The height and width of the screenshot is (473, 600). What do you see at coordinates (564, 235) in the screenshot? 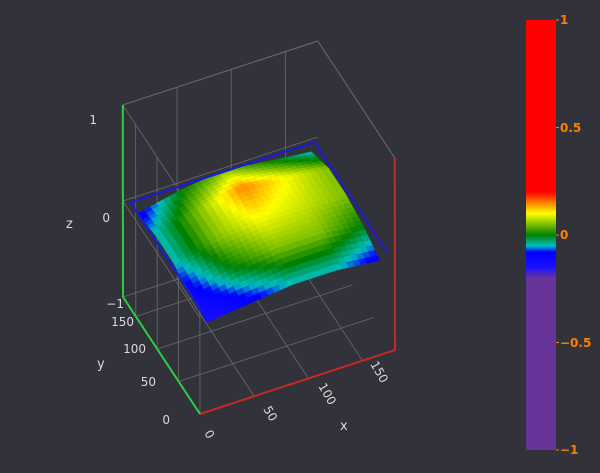
I see `colorbar-tick-label: 0` at bounding box center [564, 235].